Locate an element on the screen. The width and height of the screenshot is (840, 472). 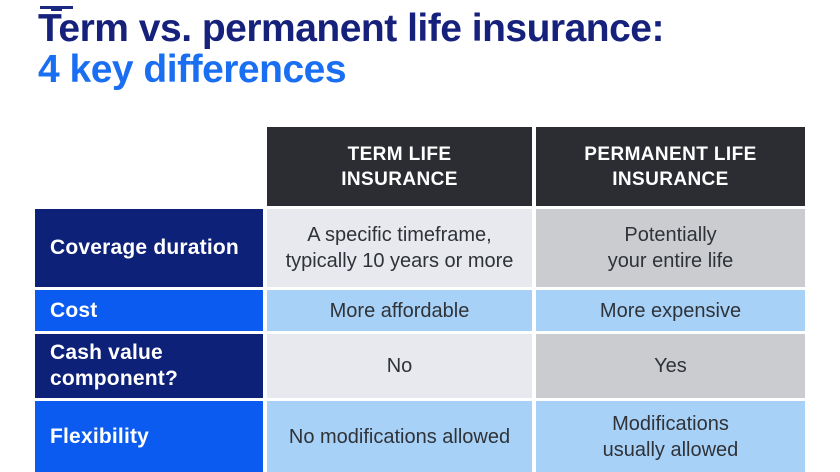
cell-permanent-cash-value: Yes is located at coordinates (670, 366).